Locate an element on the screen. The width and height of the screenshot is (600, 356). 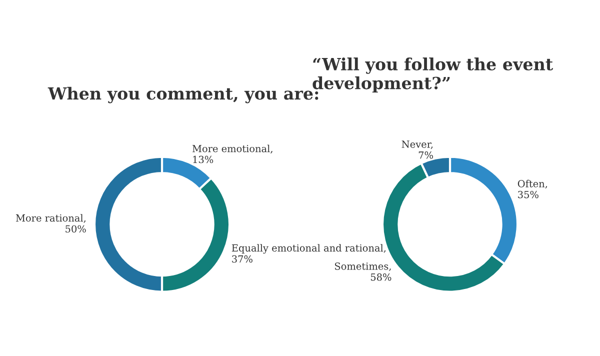
slice-label: Never, 7% is located at coordinates (417, 149).